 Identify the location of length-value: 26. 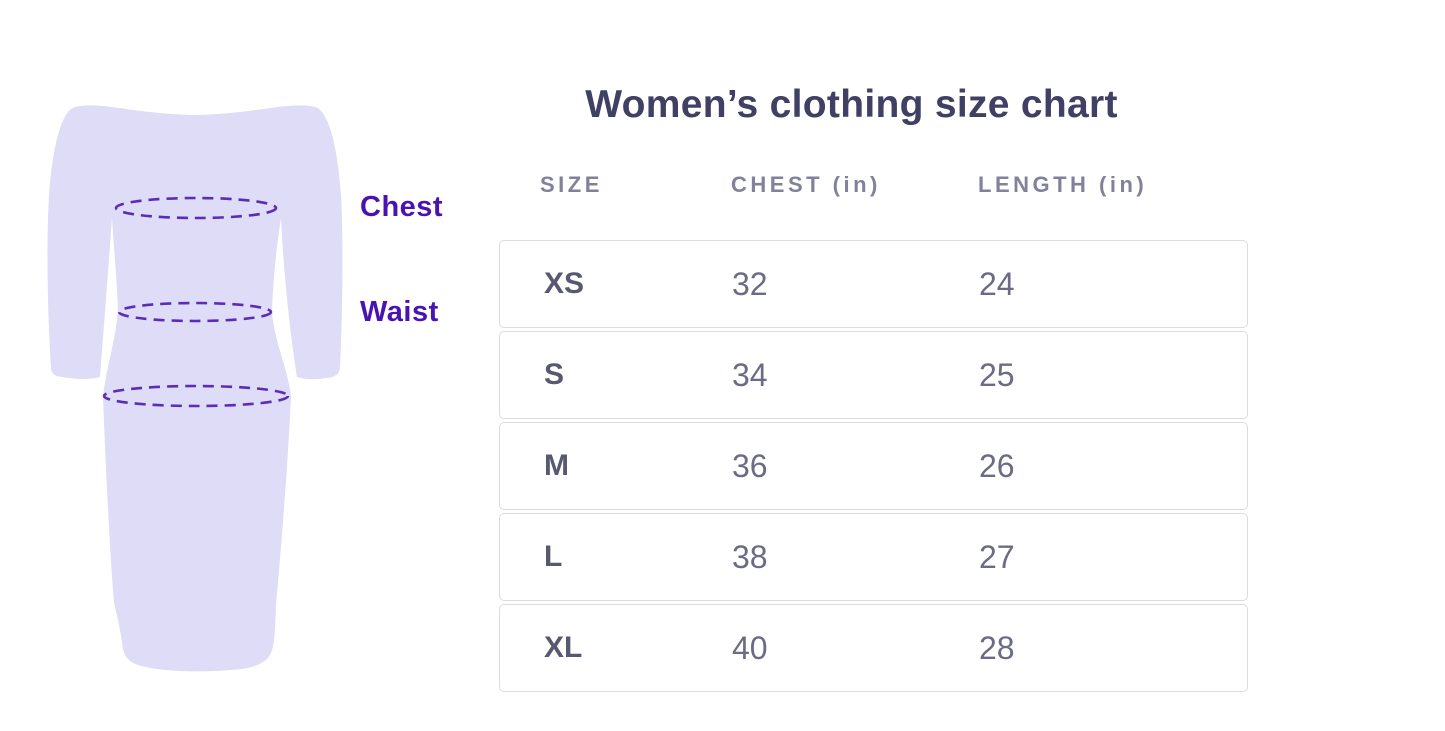
(997, 465).